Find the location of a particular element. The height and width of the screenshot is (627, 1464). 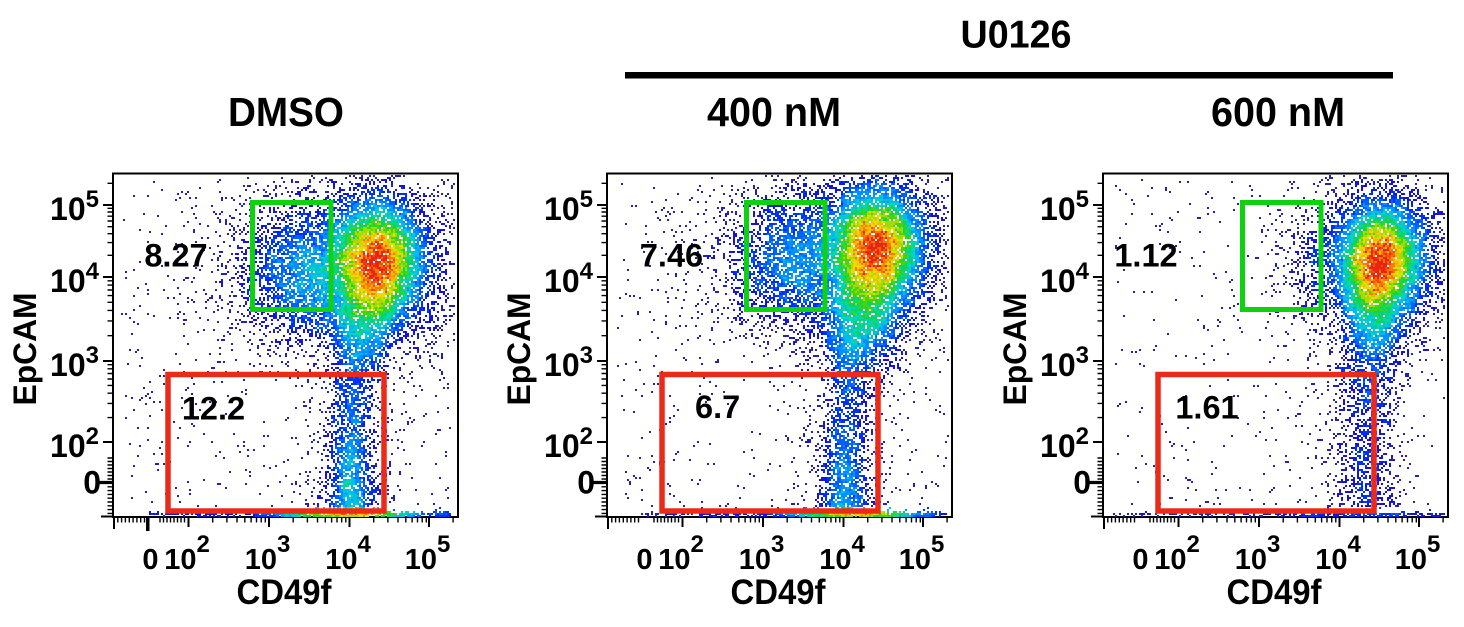

svg-text: 10⁴ is located at coordinates (569, 278).